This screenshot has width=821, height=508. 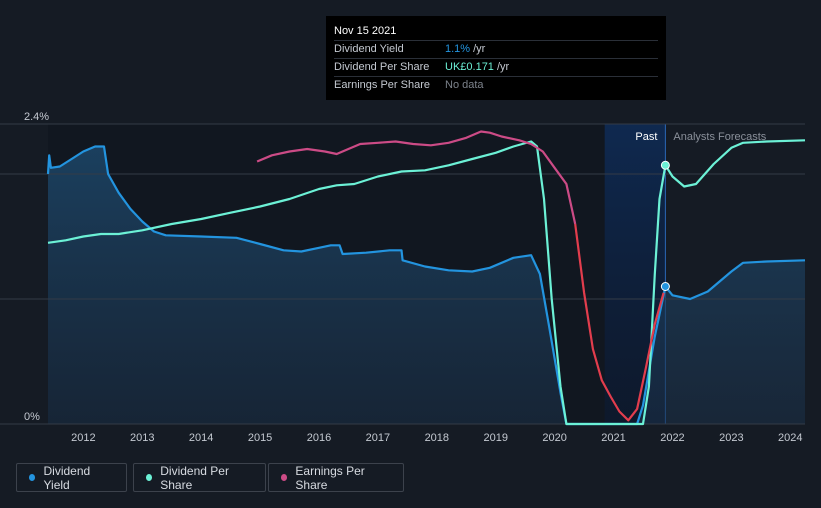 I want to click on x-tick-label: 2018, so click(x=437, y=438).